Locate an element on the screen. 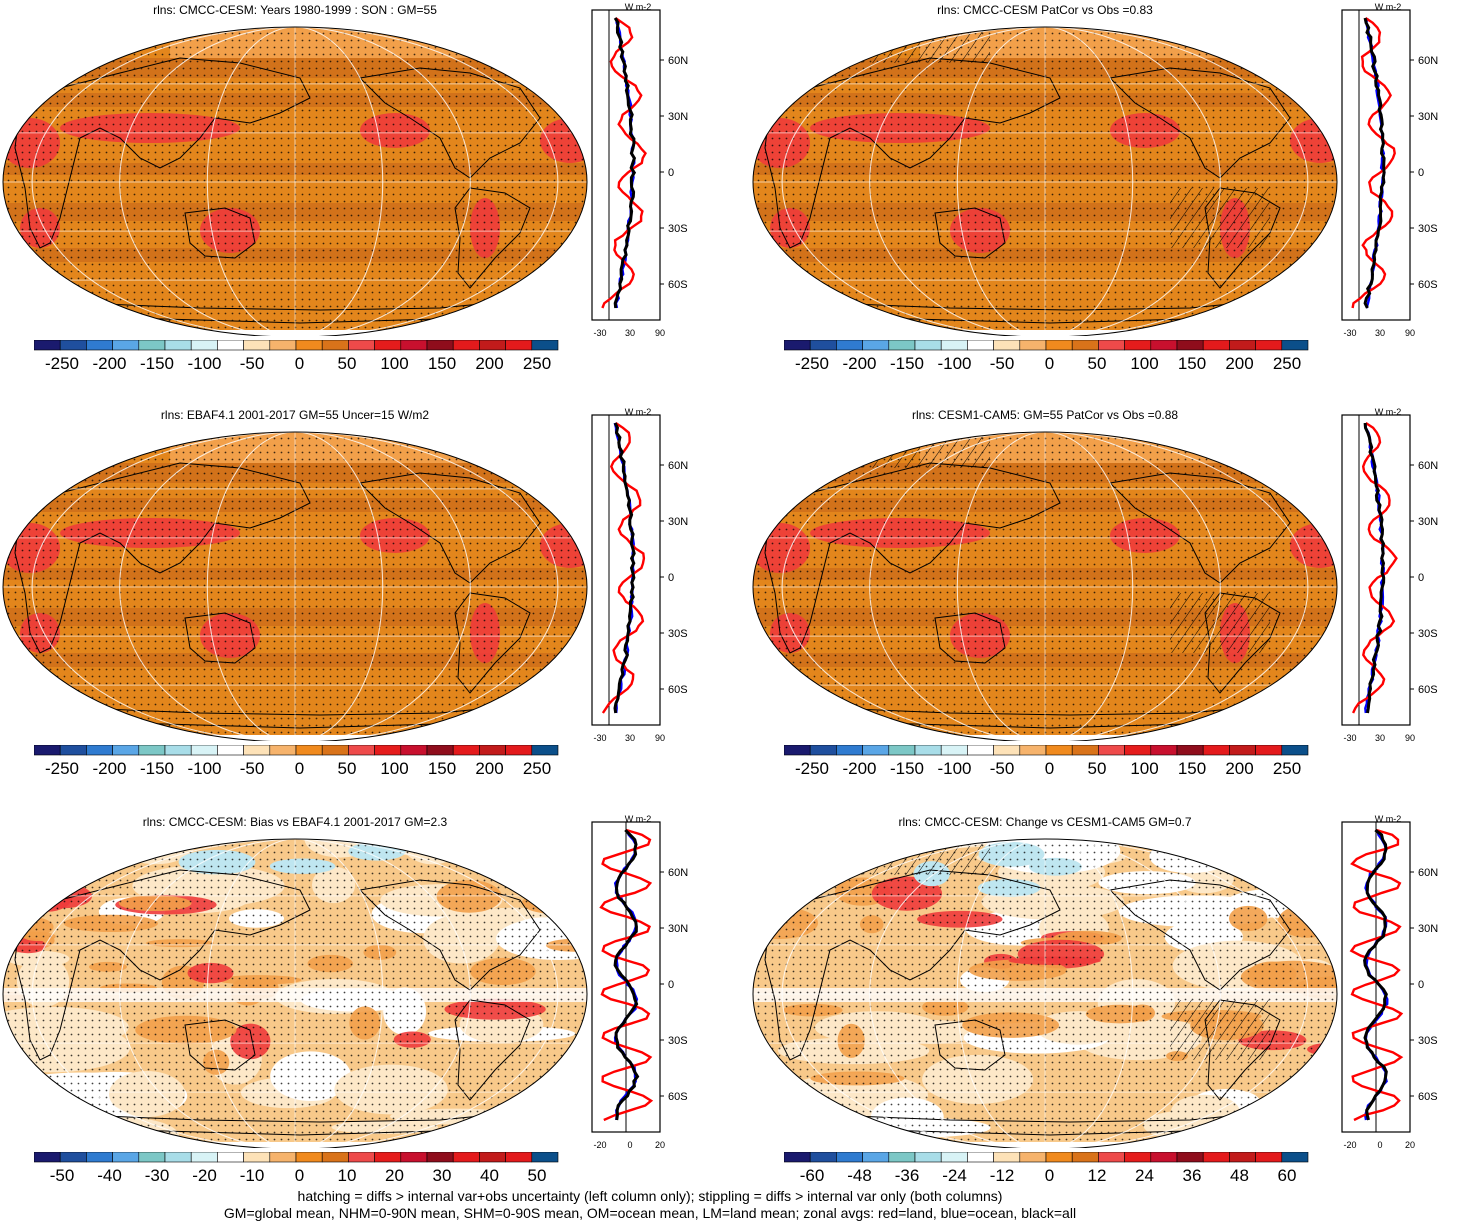  colorbar-tick-label: 150 is located at coordinates (442, 364).